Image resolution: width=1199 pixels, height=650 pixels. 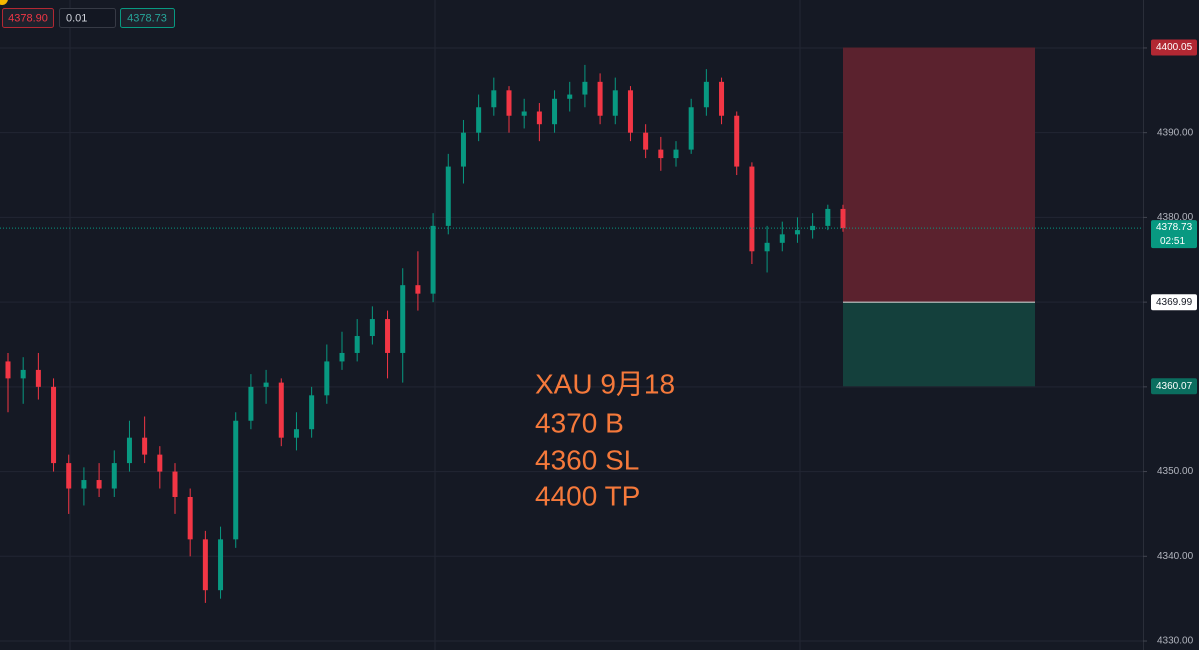 What do you see at coordinates (1175, 217) in the screenshot?
I see `y-tick-label: 4380.00` at bounding box center [1175, 217].